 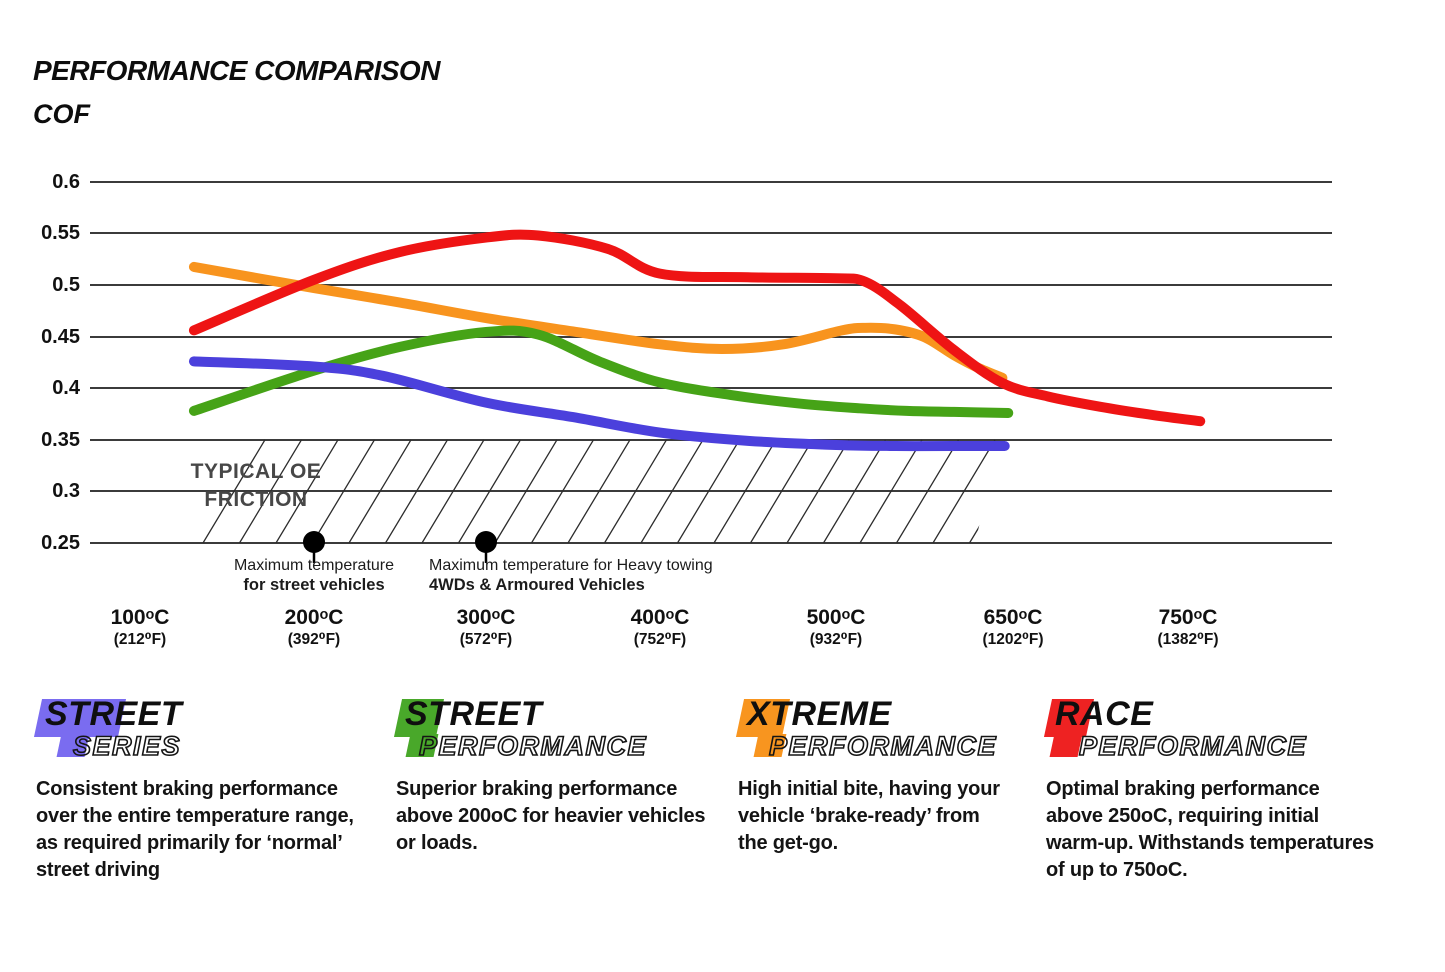 What do you see at coordinates (256, 499) in the screenshot?
I see `oe-friction-label-line2: FRICTION` at bounding box center [256, 499].